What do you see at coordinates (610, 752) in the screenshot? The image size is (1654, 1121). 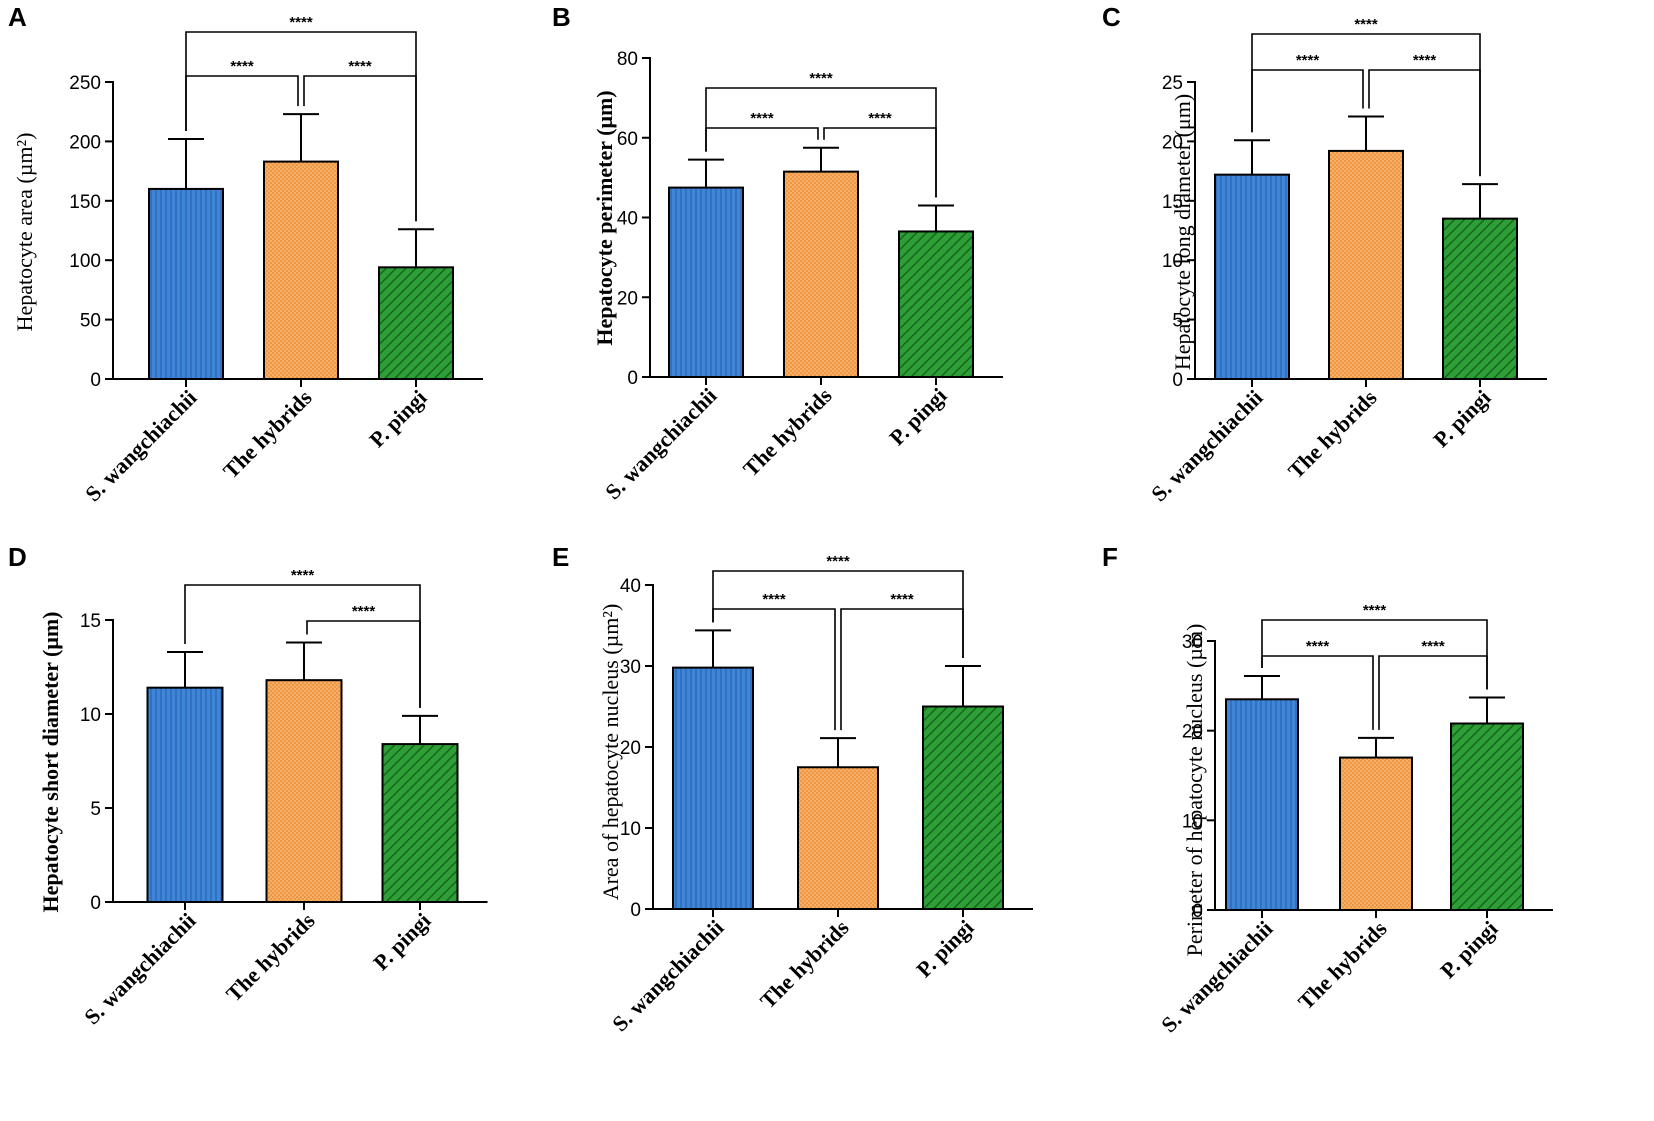 I see `y-axis-label: Area of hepatocyte nucleus (µm²)` at bounding box center [610, 752].